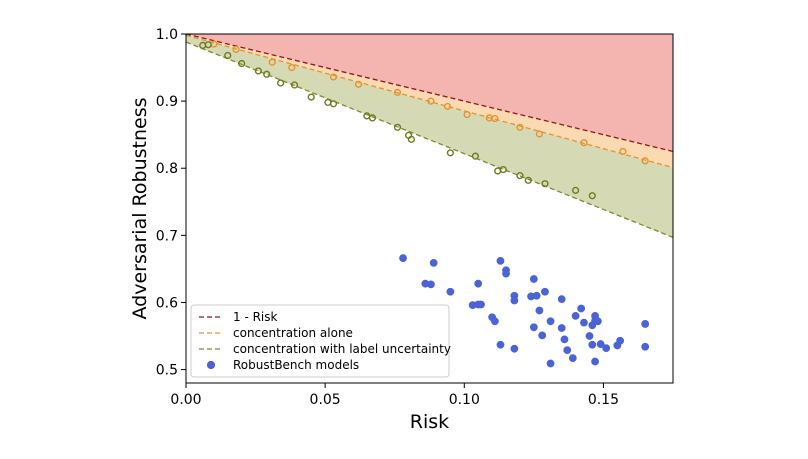  I want to click on y-tick-label-2: 0.7, so click(167, 236).